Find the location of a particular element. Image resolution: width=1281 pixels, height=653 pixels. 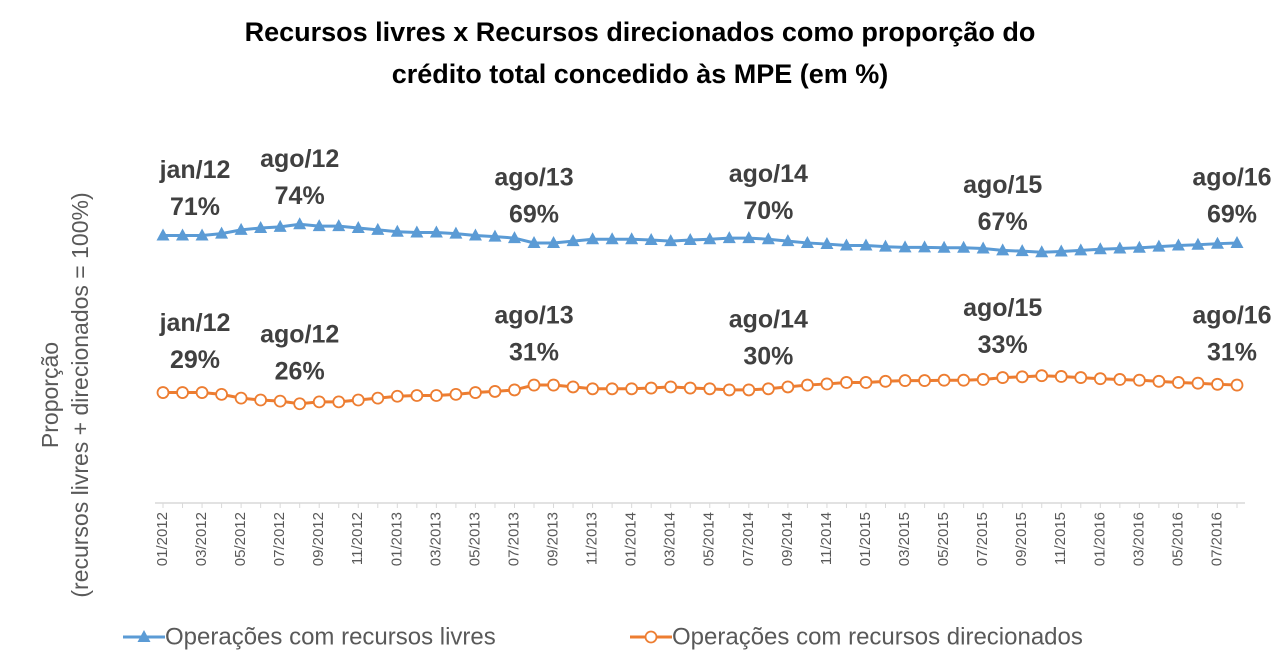

data-label: 67% is located at coordinates (1003, 222).